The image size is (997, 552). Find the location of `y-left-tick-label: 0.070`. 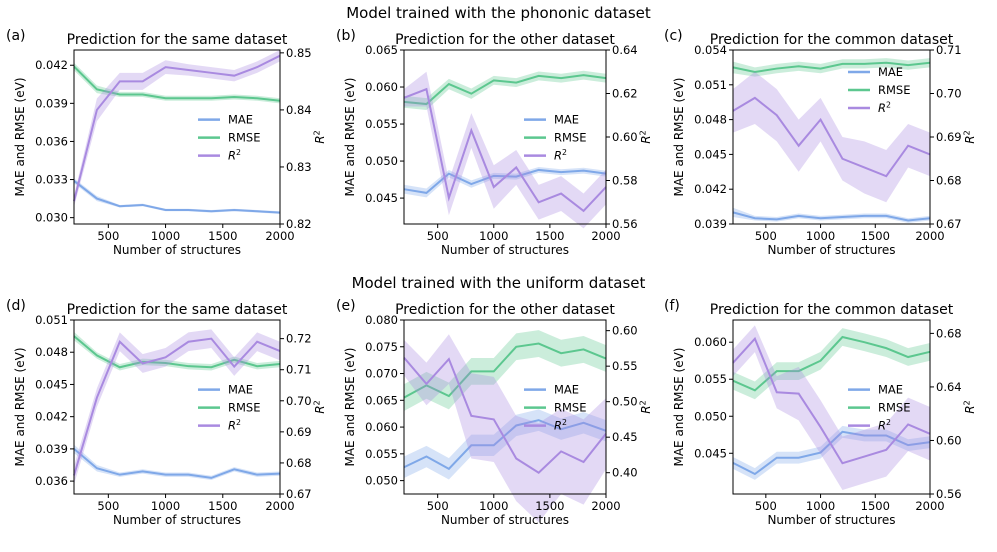

y-left-tick-label: 0.070 is located at coordinates (381, 374).